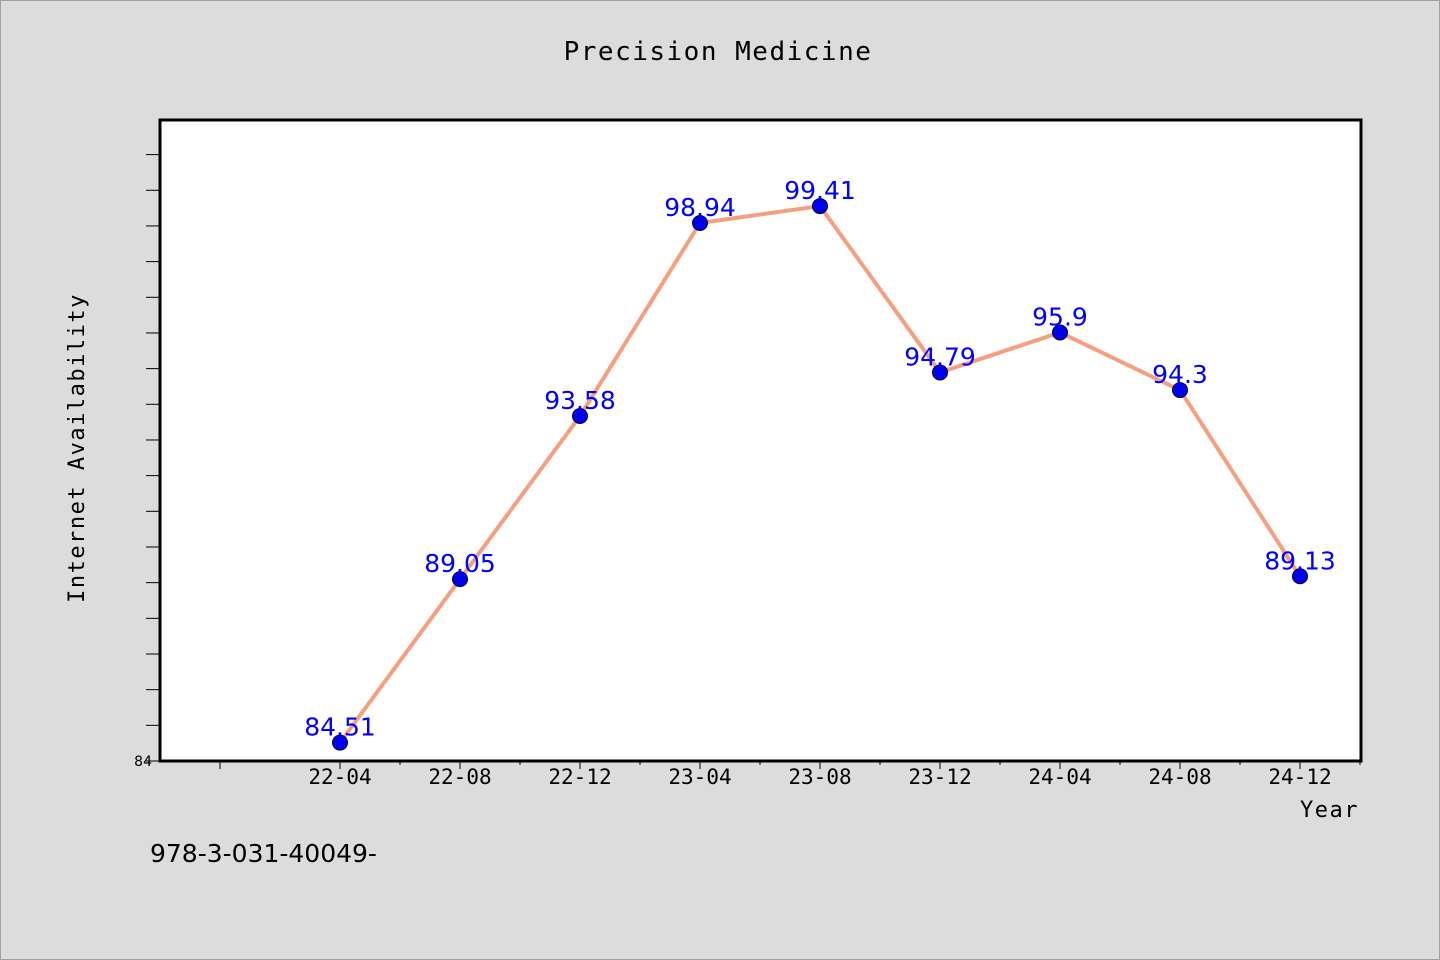  Describe the element at coordinates (940, 356) in the screenshot. I see `data-label: 94.79` at that location.